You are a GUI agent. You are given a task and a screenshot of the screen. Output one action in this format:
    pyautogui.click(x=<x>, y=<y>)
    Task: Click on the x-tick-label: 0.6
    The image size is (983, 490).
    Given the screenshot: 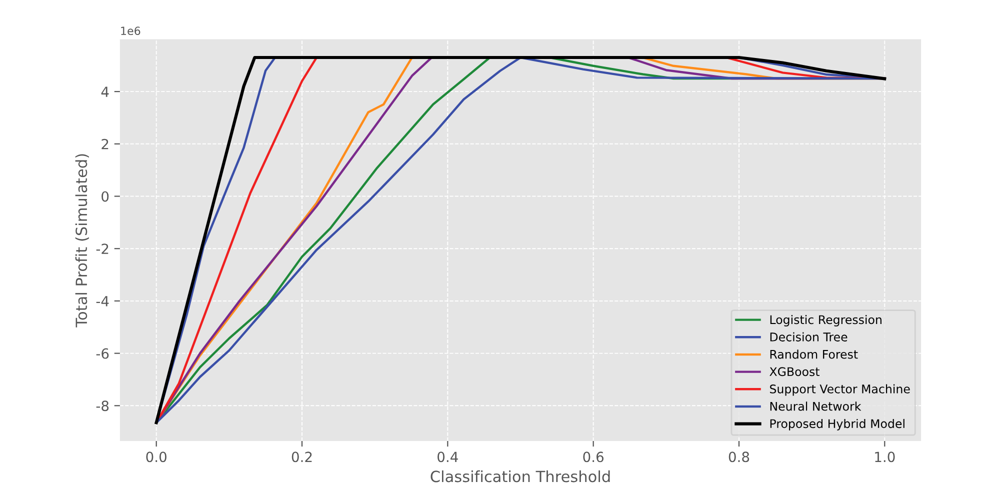 What is the action you would take?
    pyautogui.click(x=593, y=457)
    